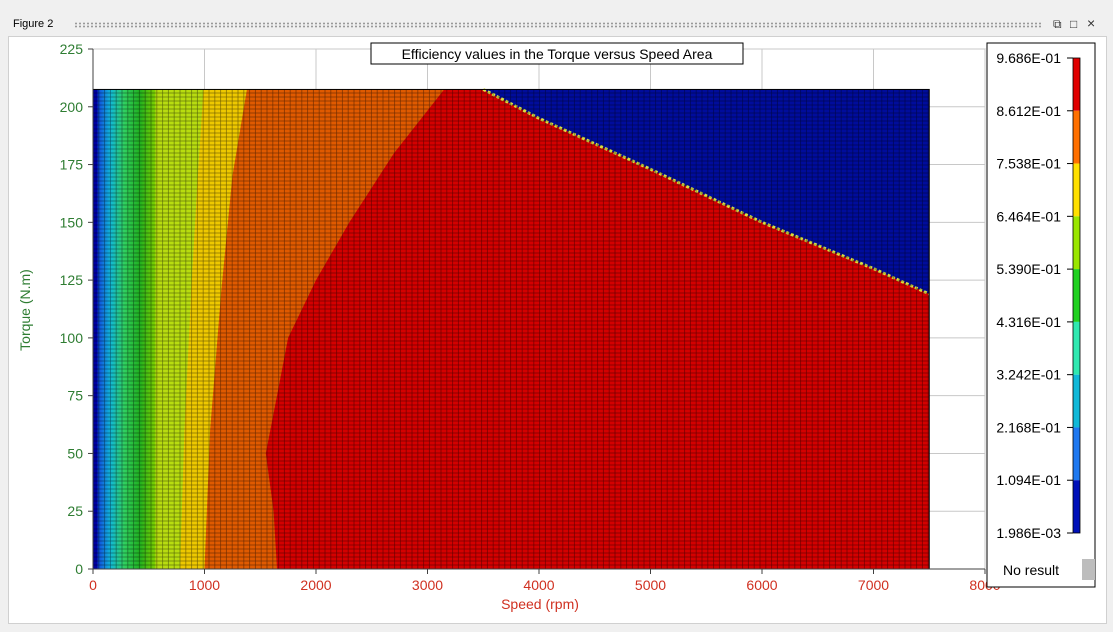 This screenshot has width=1113, height=632. Describe the element at coordinates (650, 585) in the screenshot. I see `x-tick-label: 5000` at that location.